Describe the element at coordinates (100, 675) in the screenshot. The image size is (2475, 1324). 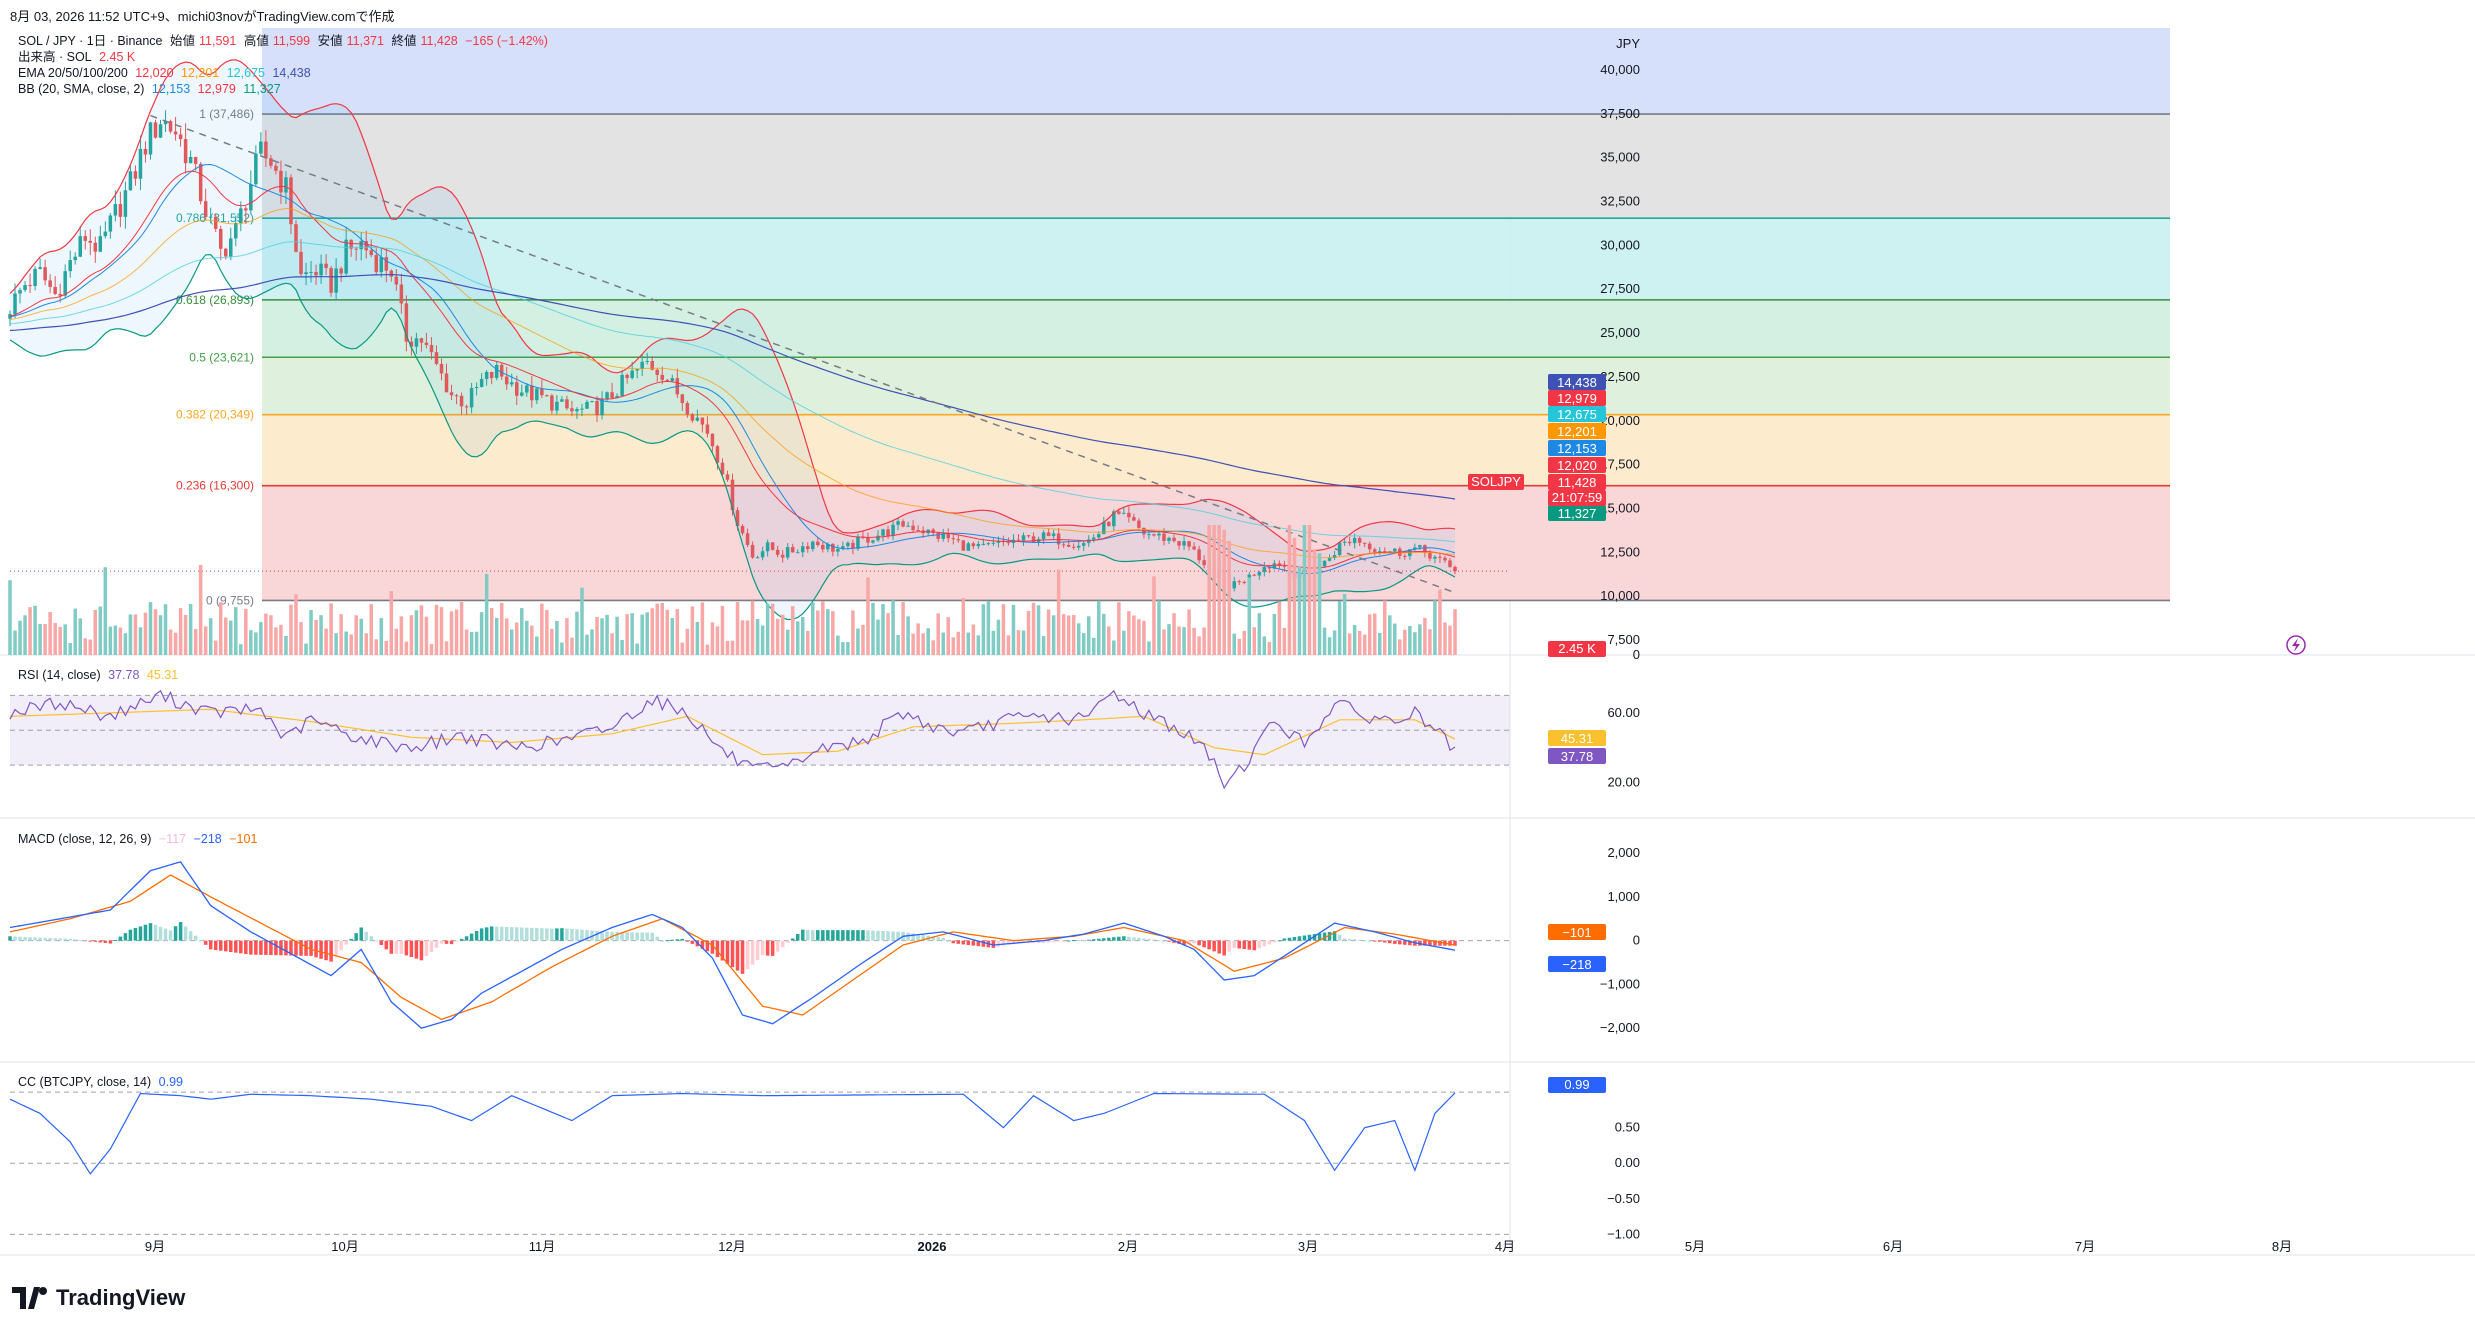
I see `rsi-legend: RSI (14, close) 37.78 45.31` at that location.